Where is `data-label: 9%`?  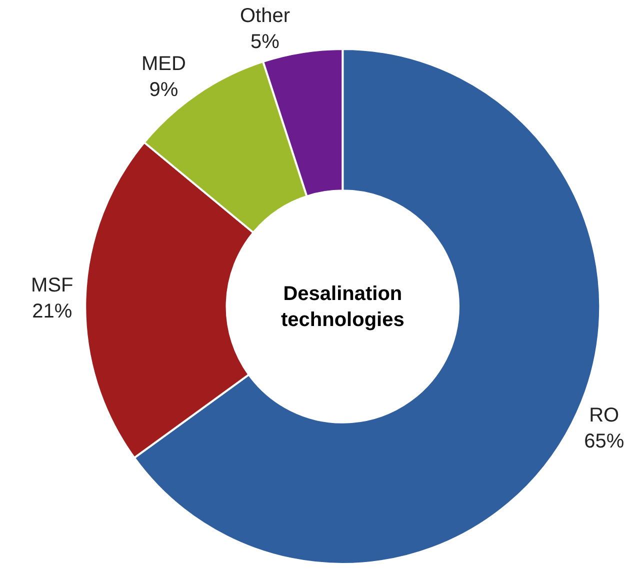
data-label: 9% is located at coordinates (163, 90).